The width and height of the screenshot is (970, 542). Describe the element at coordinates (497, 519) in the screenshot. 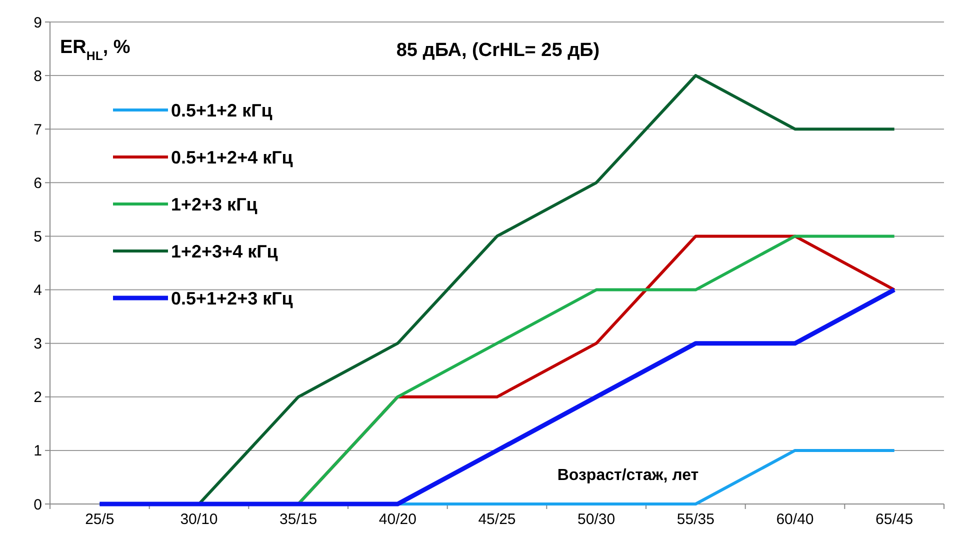

I see `x-tick-label: 45/25` at that location.